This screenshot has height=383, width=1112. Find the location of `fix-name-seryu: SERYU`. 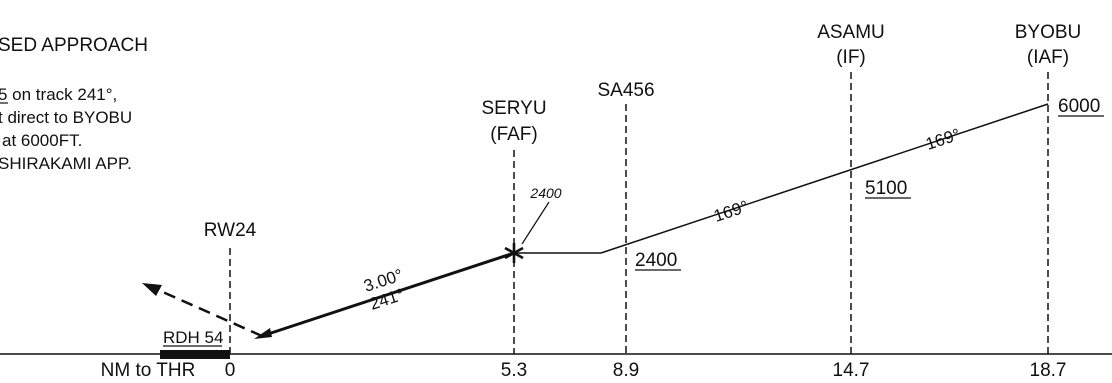

fix-name-seryu: SERYU is located at coordinates (513, 108).